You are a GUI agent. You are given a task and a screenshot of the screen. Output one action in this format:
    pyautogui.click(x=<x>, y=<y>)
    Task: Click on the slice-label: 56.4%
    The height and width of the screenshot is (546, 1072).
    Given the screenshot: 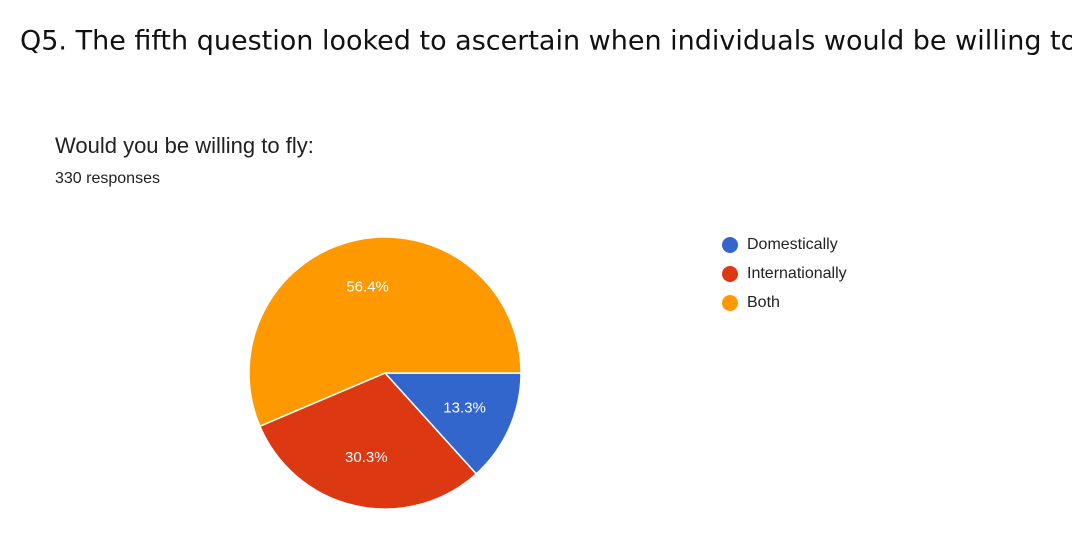 What is the action you would take?
    pyautogui.click(x=367, y=287)
    